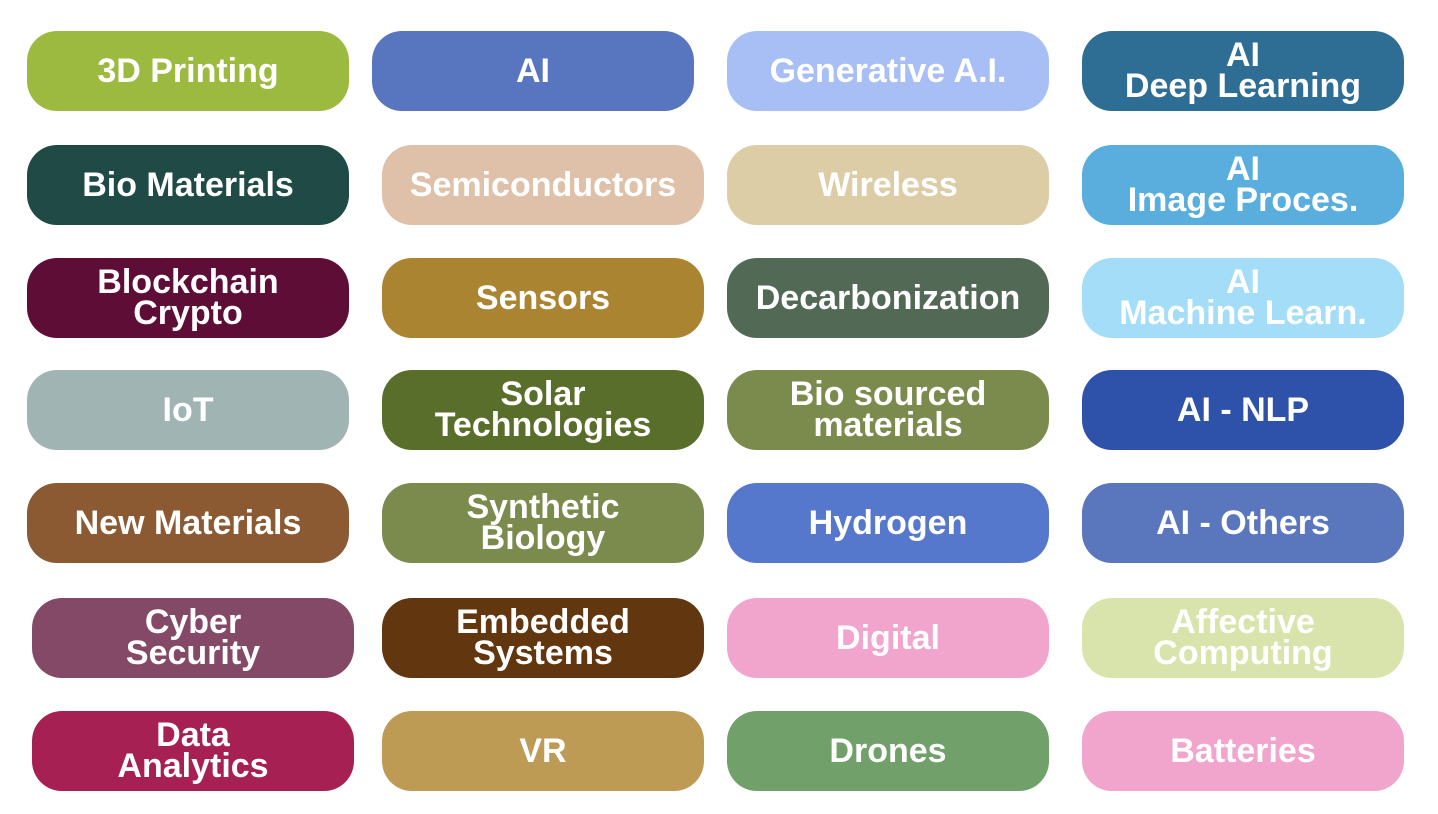 This screenshot has height=814, width=1438. Describe the element at coordinates (1243, 200) in the screenshot. I see `topic-label: Image Proces.` at that location.